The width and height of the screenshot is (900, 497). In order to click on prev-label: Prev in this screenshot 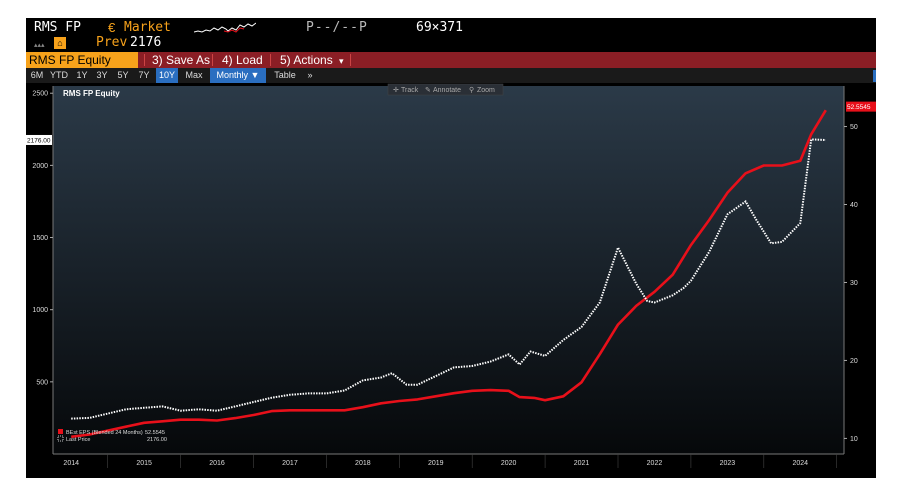, I will do `click(112, 42)`.